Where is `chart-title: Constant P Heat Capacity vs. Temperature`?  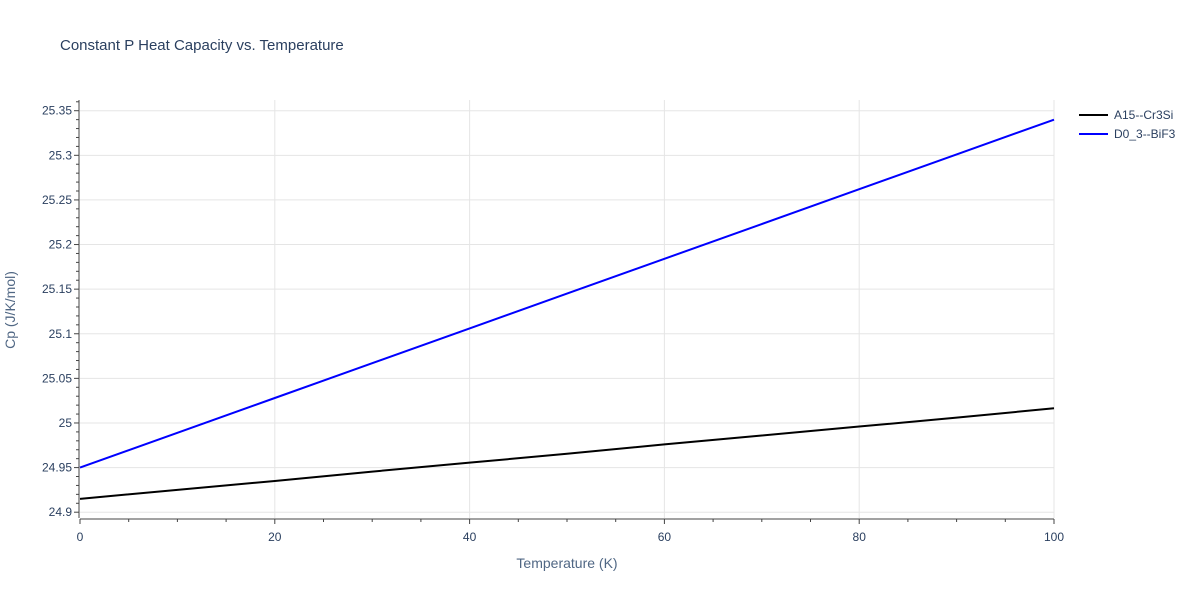
chart-title: Constant P Heat Capacity vs. Temperature is located at coordinates (202, 45).